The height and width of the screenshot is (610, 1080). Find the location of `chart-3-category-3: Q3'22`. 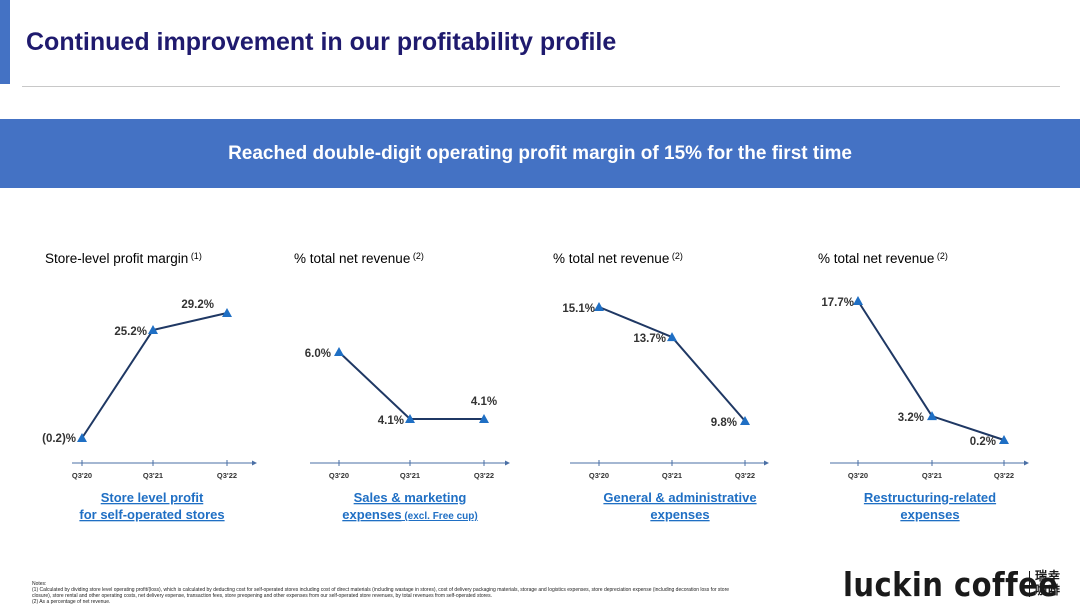

chart-3-category-3: Q3'22 is located at coordinates (745, 475).